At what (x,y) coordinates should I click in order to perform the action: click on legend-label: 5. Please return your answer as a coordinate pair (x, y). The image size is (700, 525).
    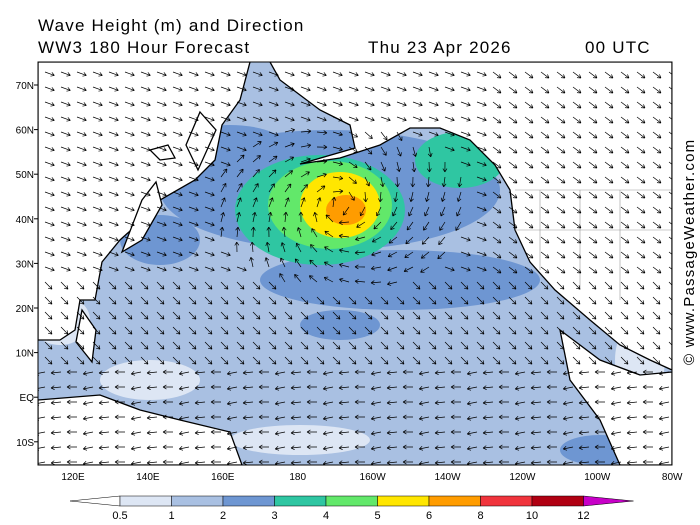
    Looking at the image, I should click on (377, 516).